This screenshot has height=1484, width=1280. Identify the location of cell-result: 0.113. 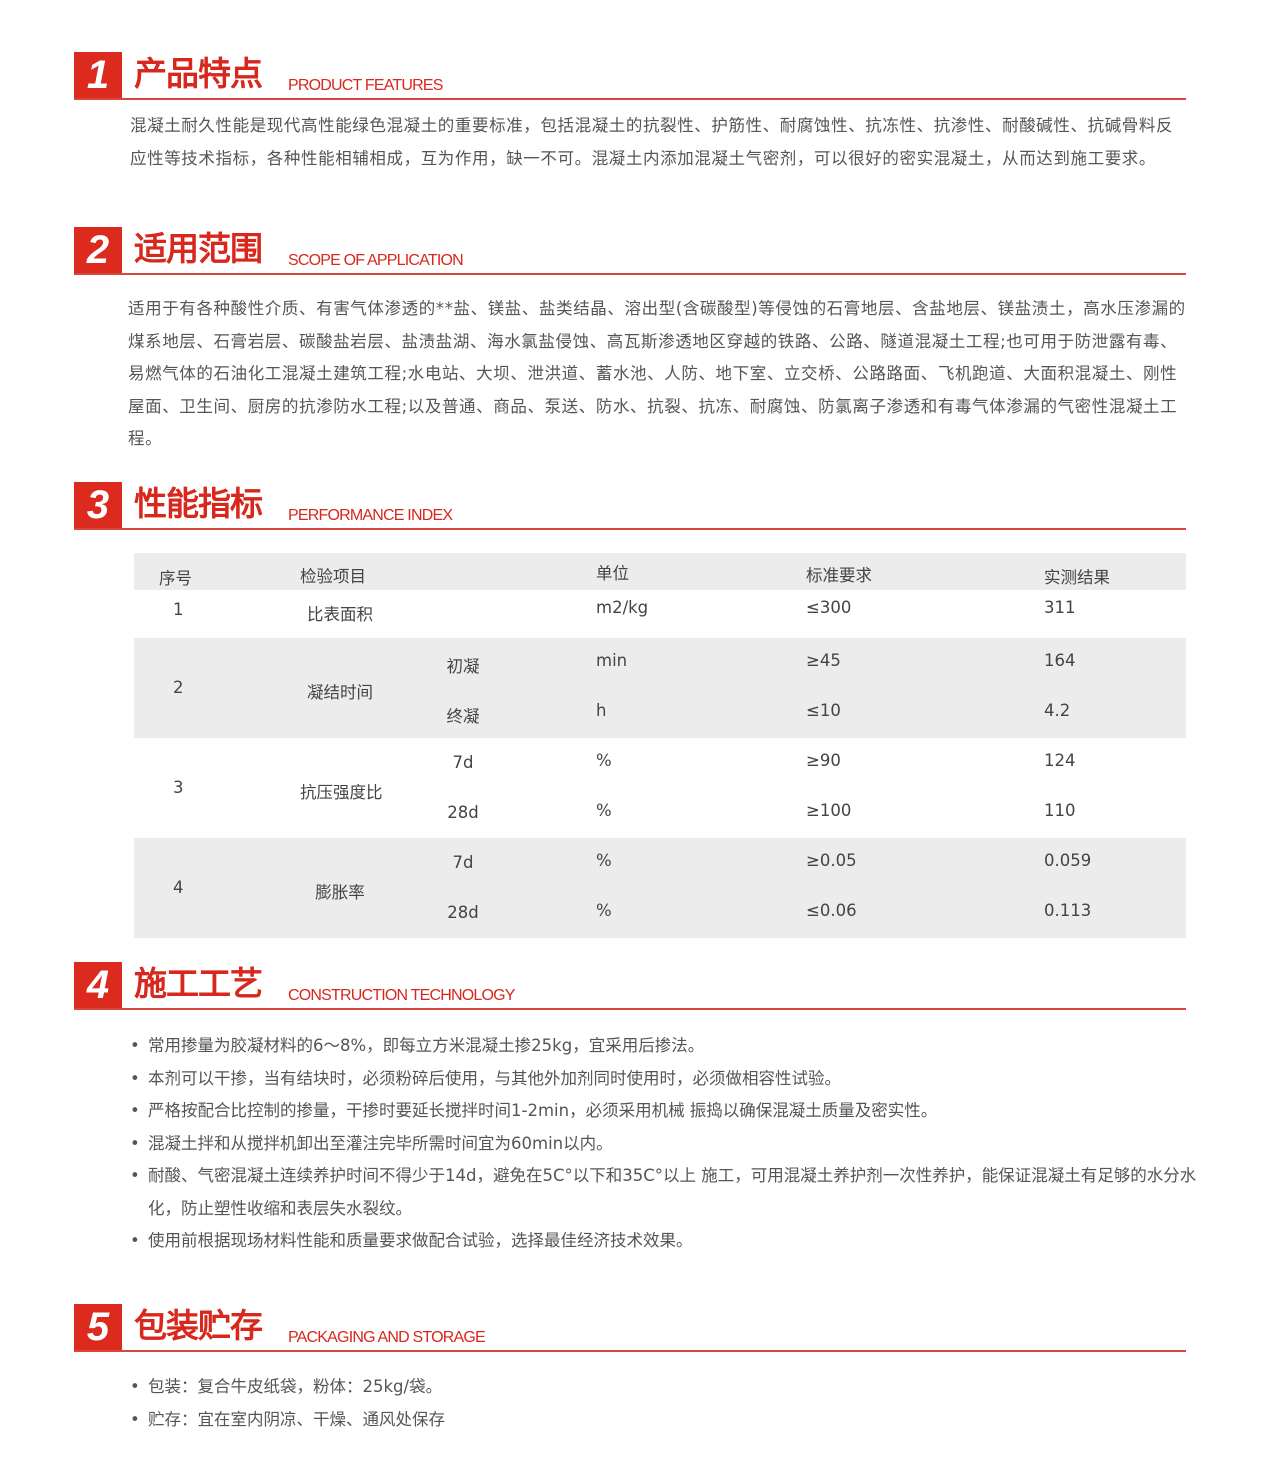
(1068, 910).